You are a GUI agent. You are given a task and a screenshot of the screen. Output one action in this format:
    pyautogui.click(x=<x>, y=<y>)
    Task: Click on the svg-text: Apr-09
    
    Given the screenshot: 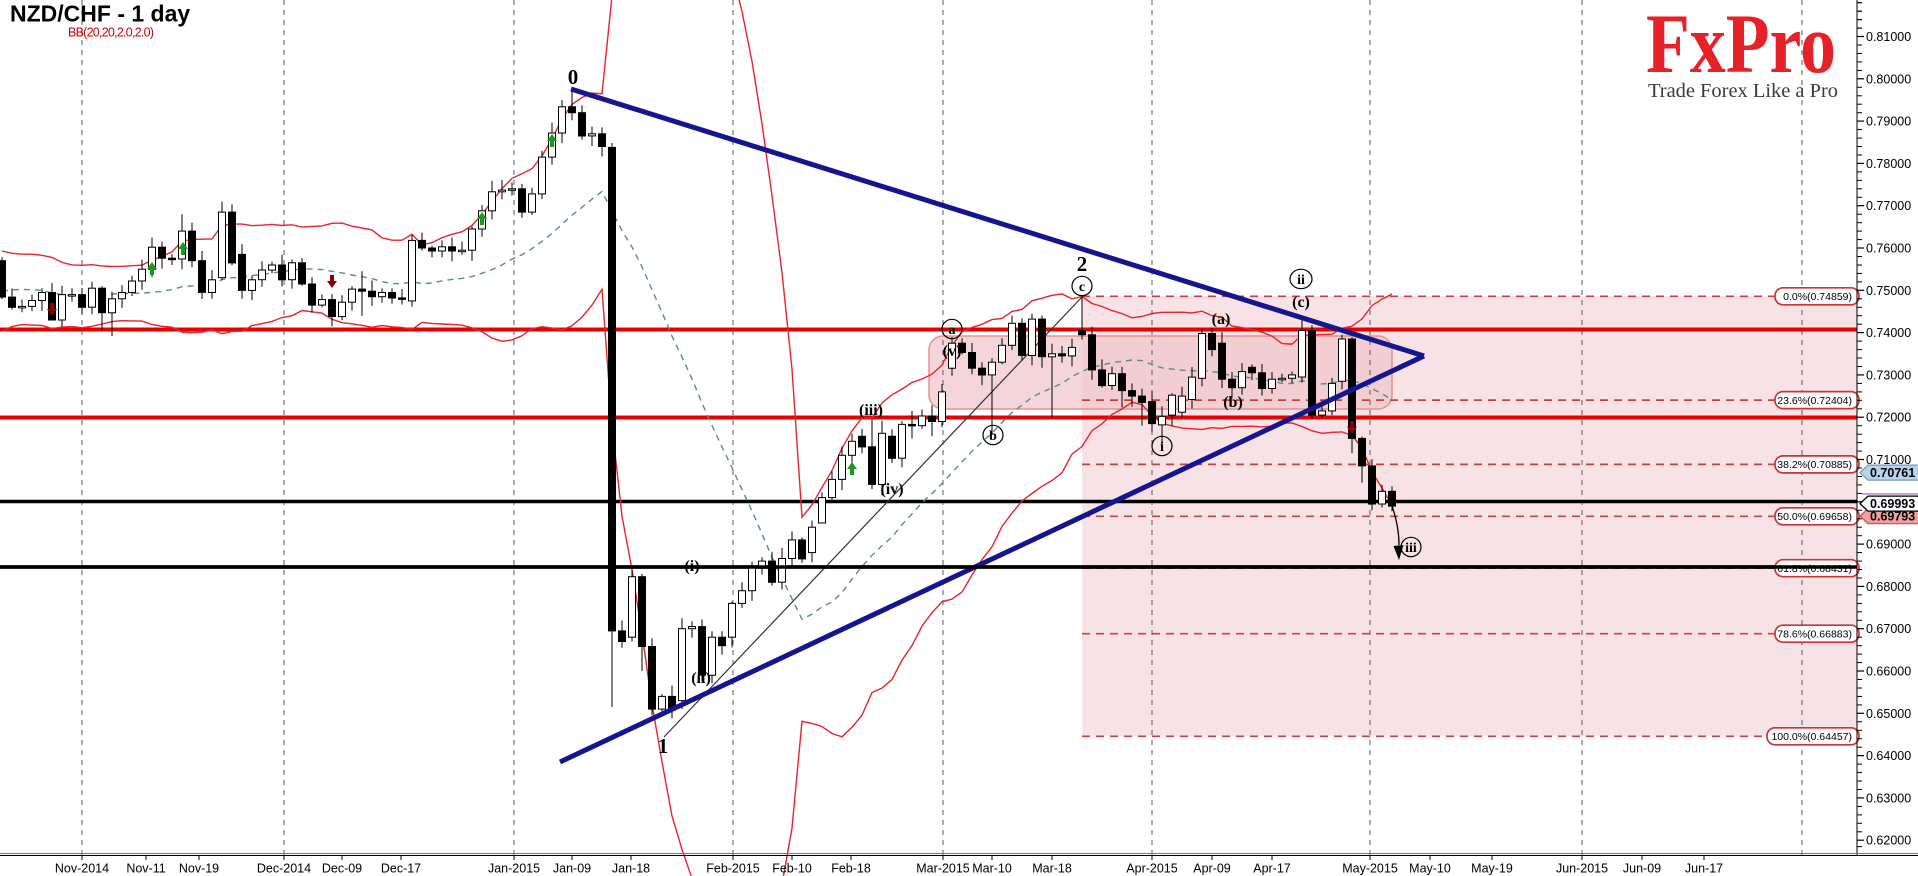 What is the action you would take?
    pyautogui.click(x=1212, y=869)
    